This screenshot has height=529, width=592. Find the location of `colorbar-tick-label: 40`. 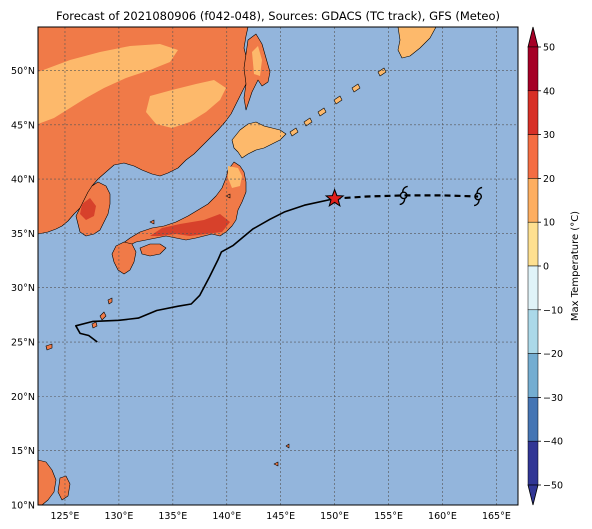

colorbar-tick-label: 40 is located at coordinates (549, 91).